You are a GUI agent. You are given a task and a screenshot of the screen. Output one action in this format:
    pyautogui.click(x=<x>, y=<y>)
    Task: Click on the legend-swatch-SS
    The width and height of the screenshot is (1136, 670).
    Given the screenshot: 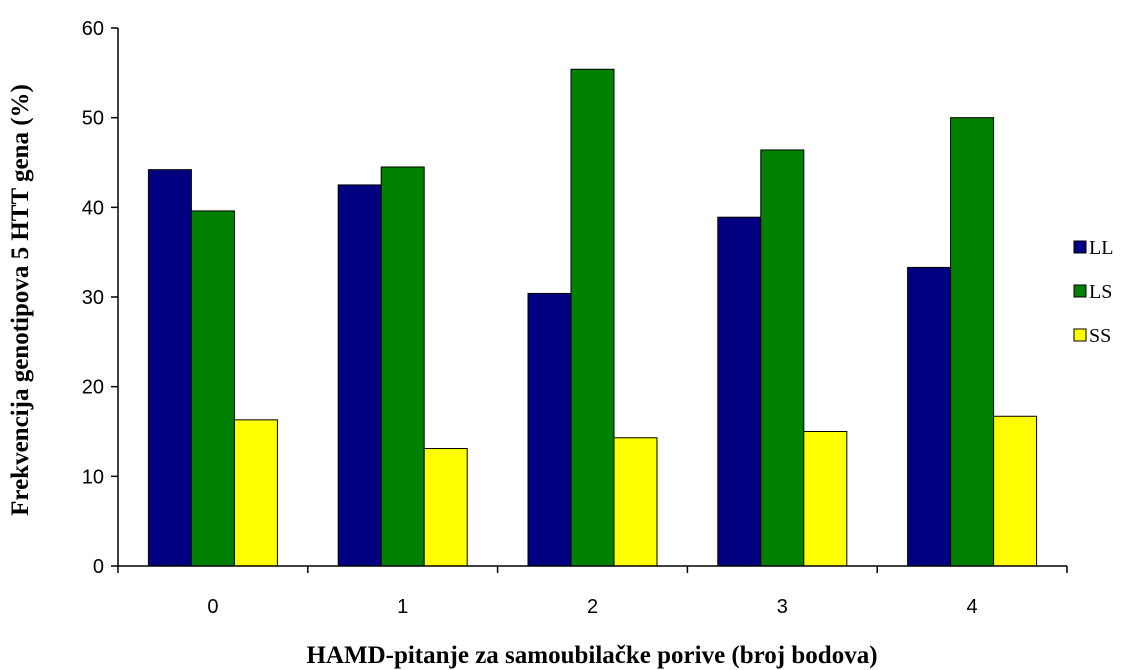 What is the action you would take?
    pyautogui.click(x=1080, y=335)
    